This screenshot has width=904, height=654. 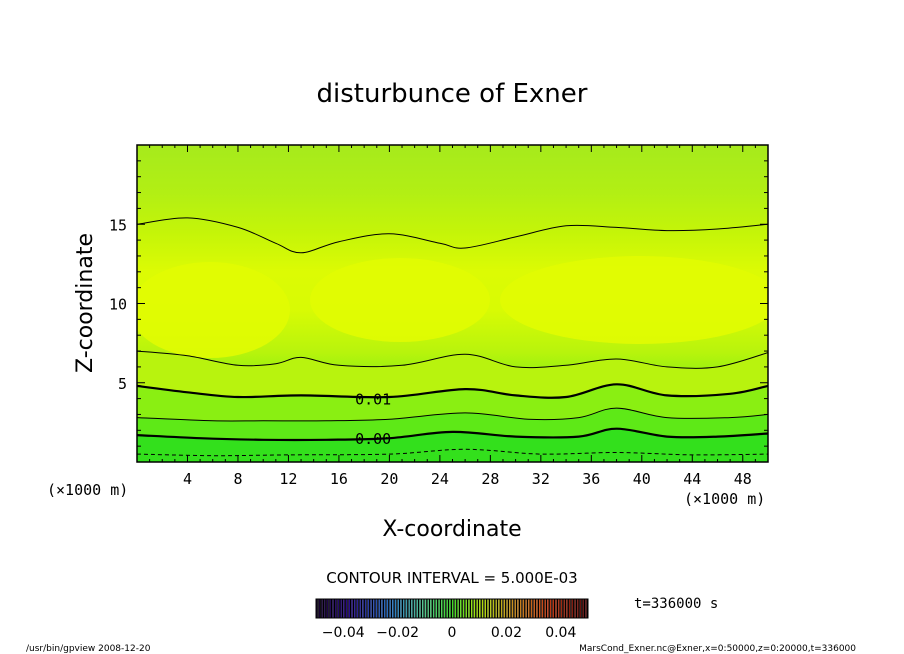 What do you see at coordinates (389, 479) in the screenshot?
I see `x-tick-label: 20` at bounding box center [389, 479].